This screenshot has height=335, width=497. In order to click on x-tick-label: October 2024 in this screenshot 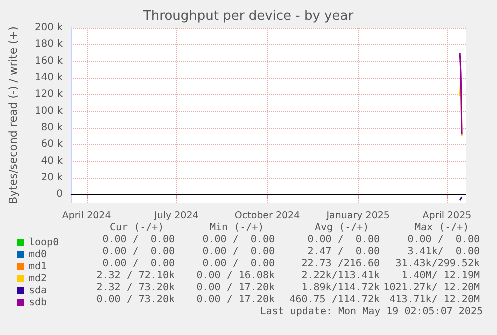, I will do `click(267, 216)`.